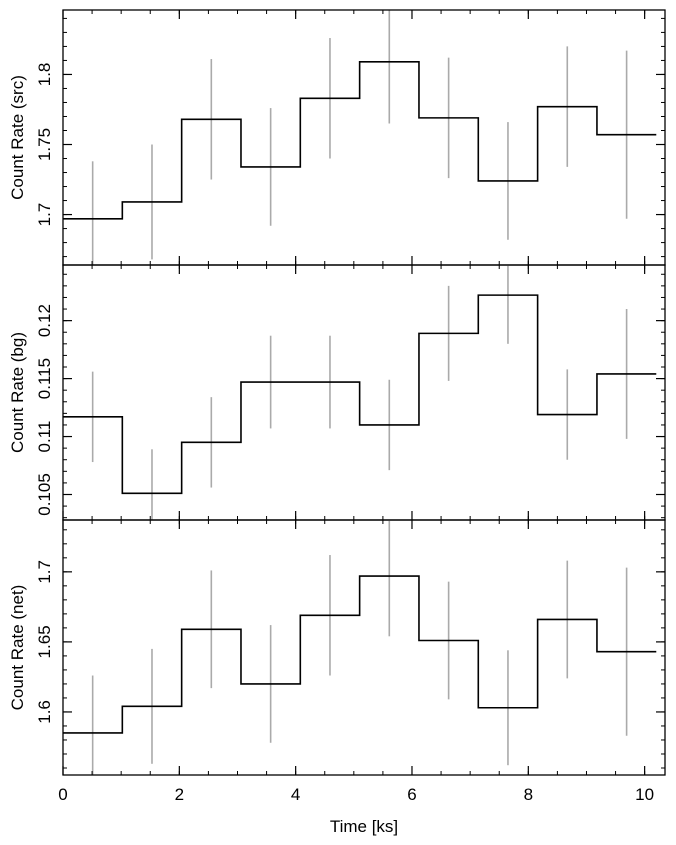  Describe the element at coordinates (644, 794) in the screenshot. I see `x-tick-label: 10` at that location.